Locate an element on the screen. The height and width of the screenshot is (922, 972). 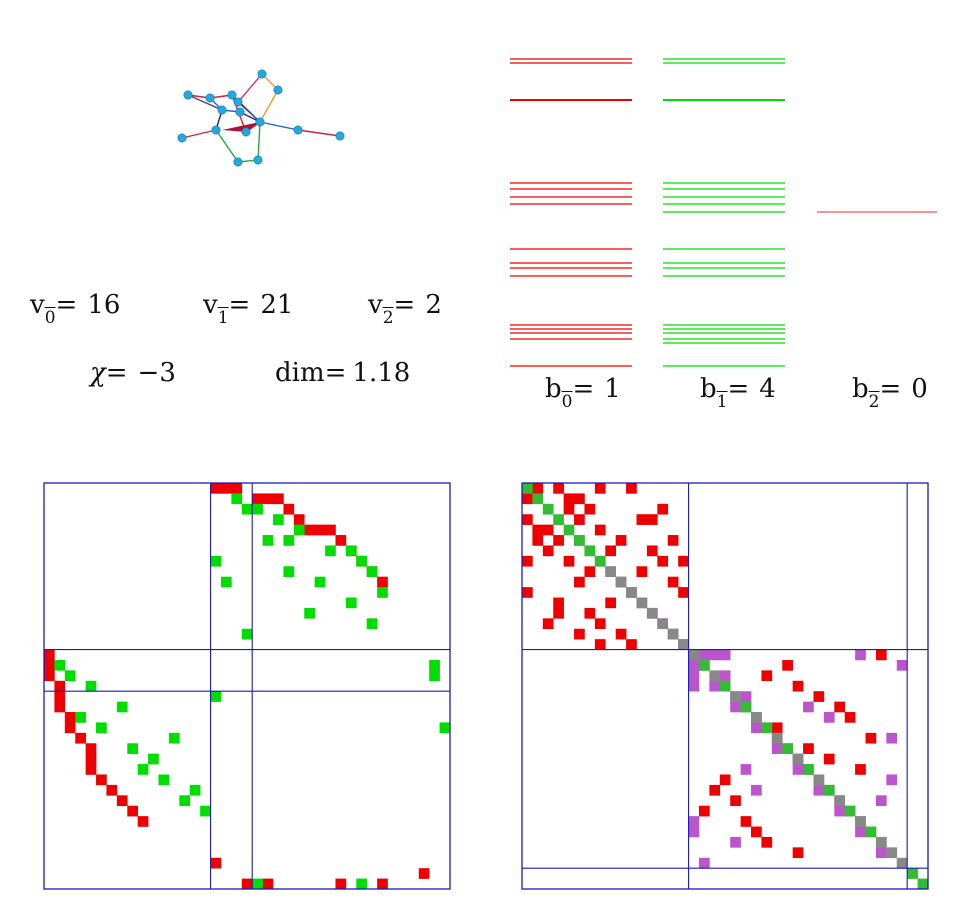
stat-chi-label: χ= is located at coordinates (109, 373).